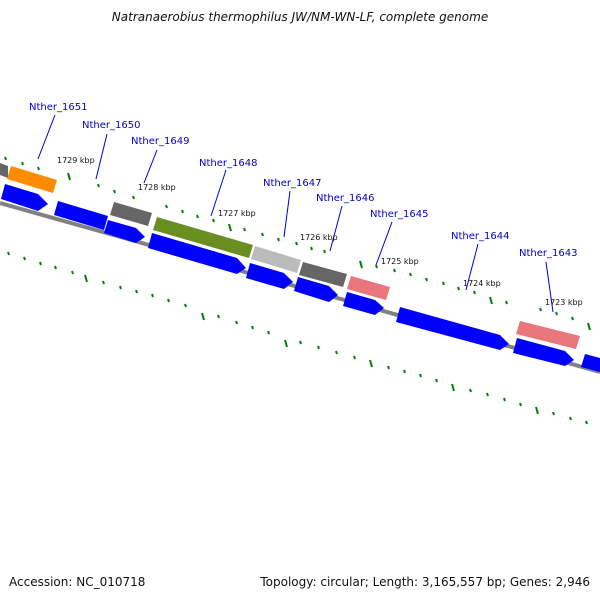 Image resolution: width=600 pixels, height=600 pixels. What do you see at coordinates (400, 261) in the screenshot?
I see `kbp-label: 1725 kbp` at bounding box center [400, 261].